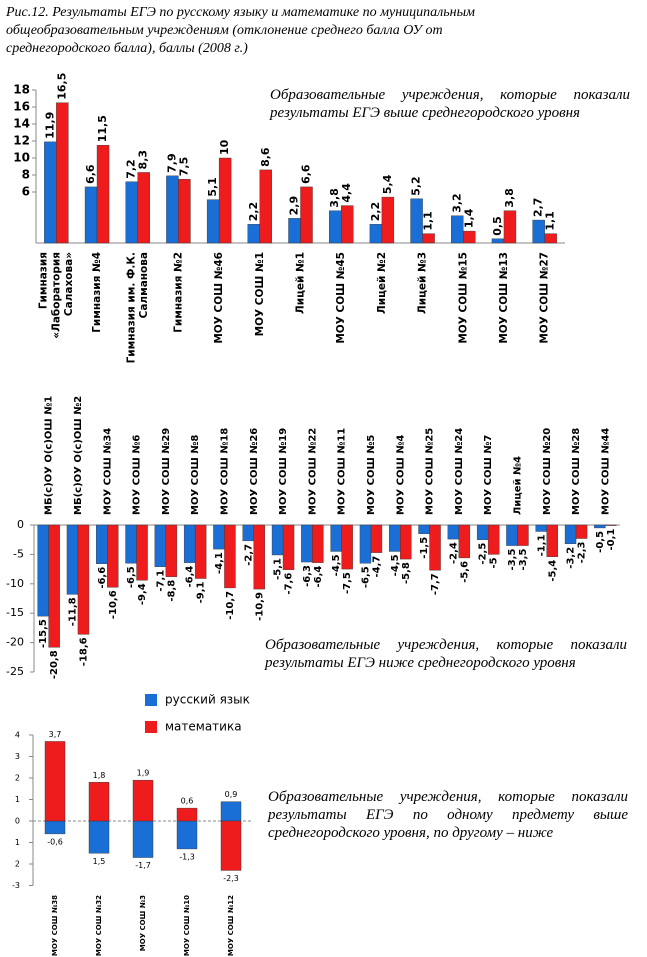  What do you see at coordinates (26, 192) in the screenshot?
I see `y-tick-label: 6` at bounding box center [26, 192].